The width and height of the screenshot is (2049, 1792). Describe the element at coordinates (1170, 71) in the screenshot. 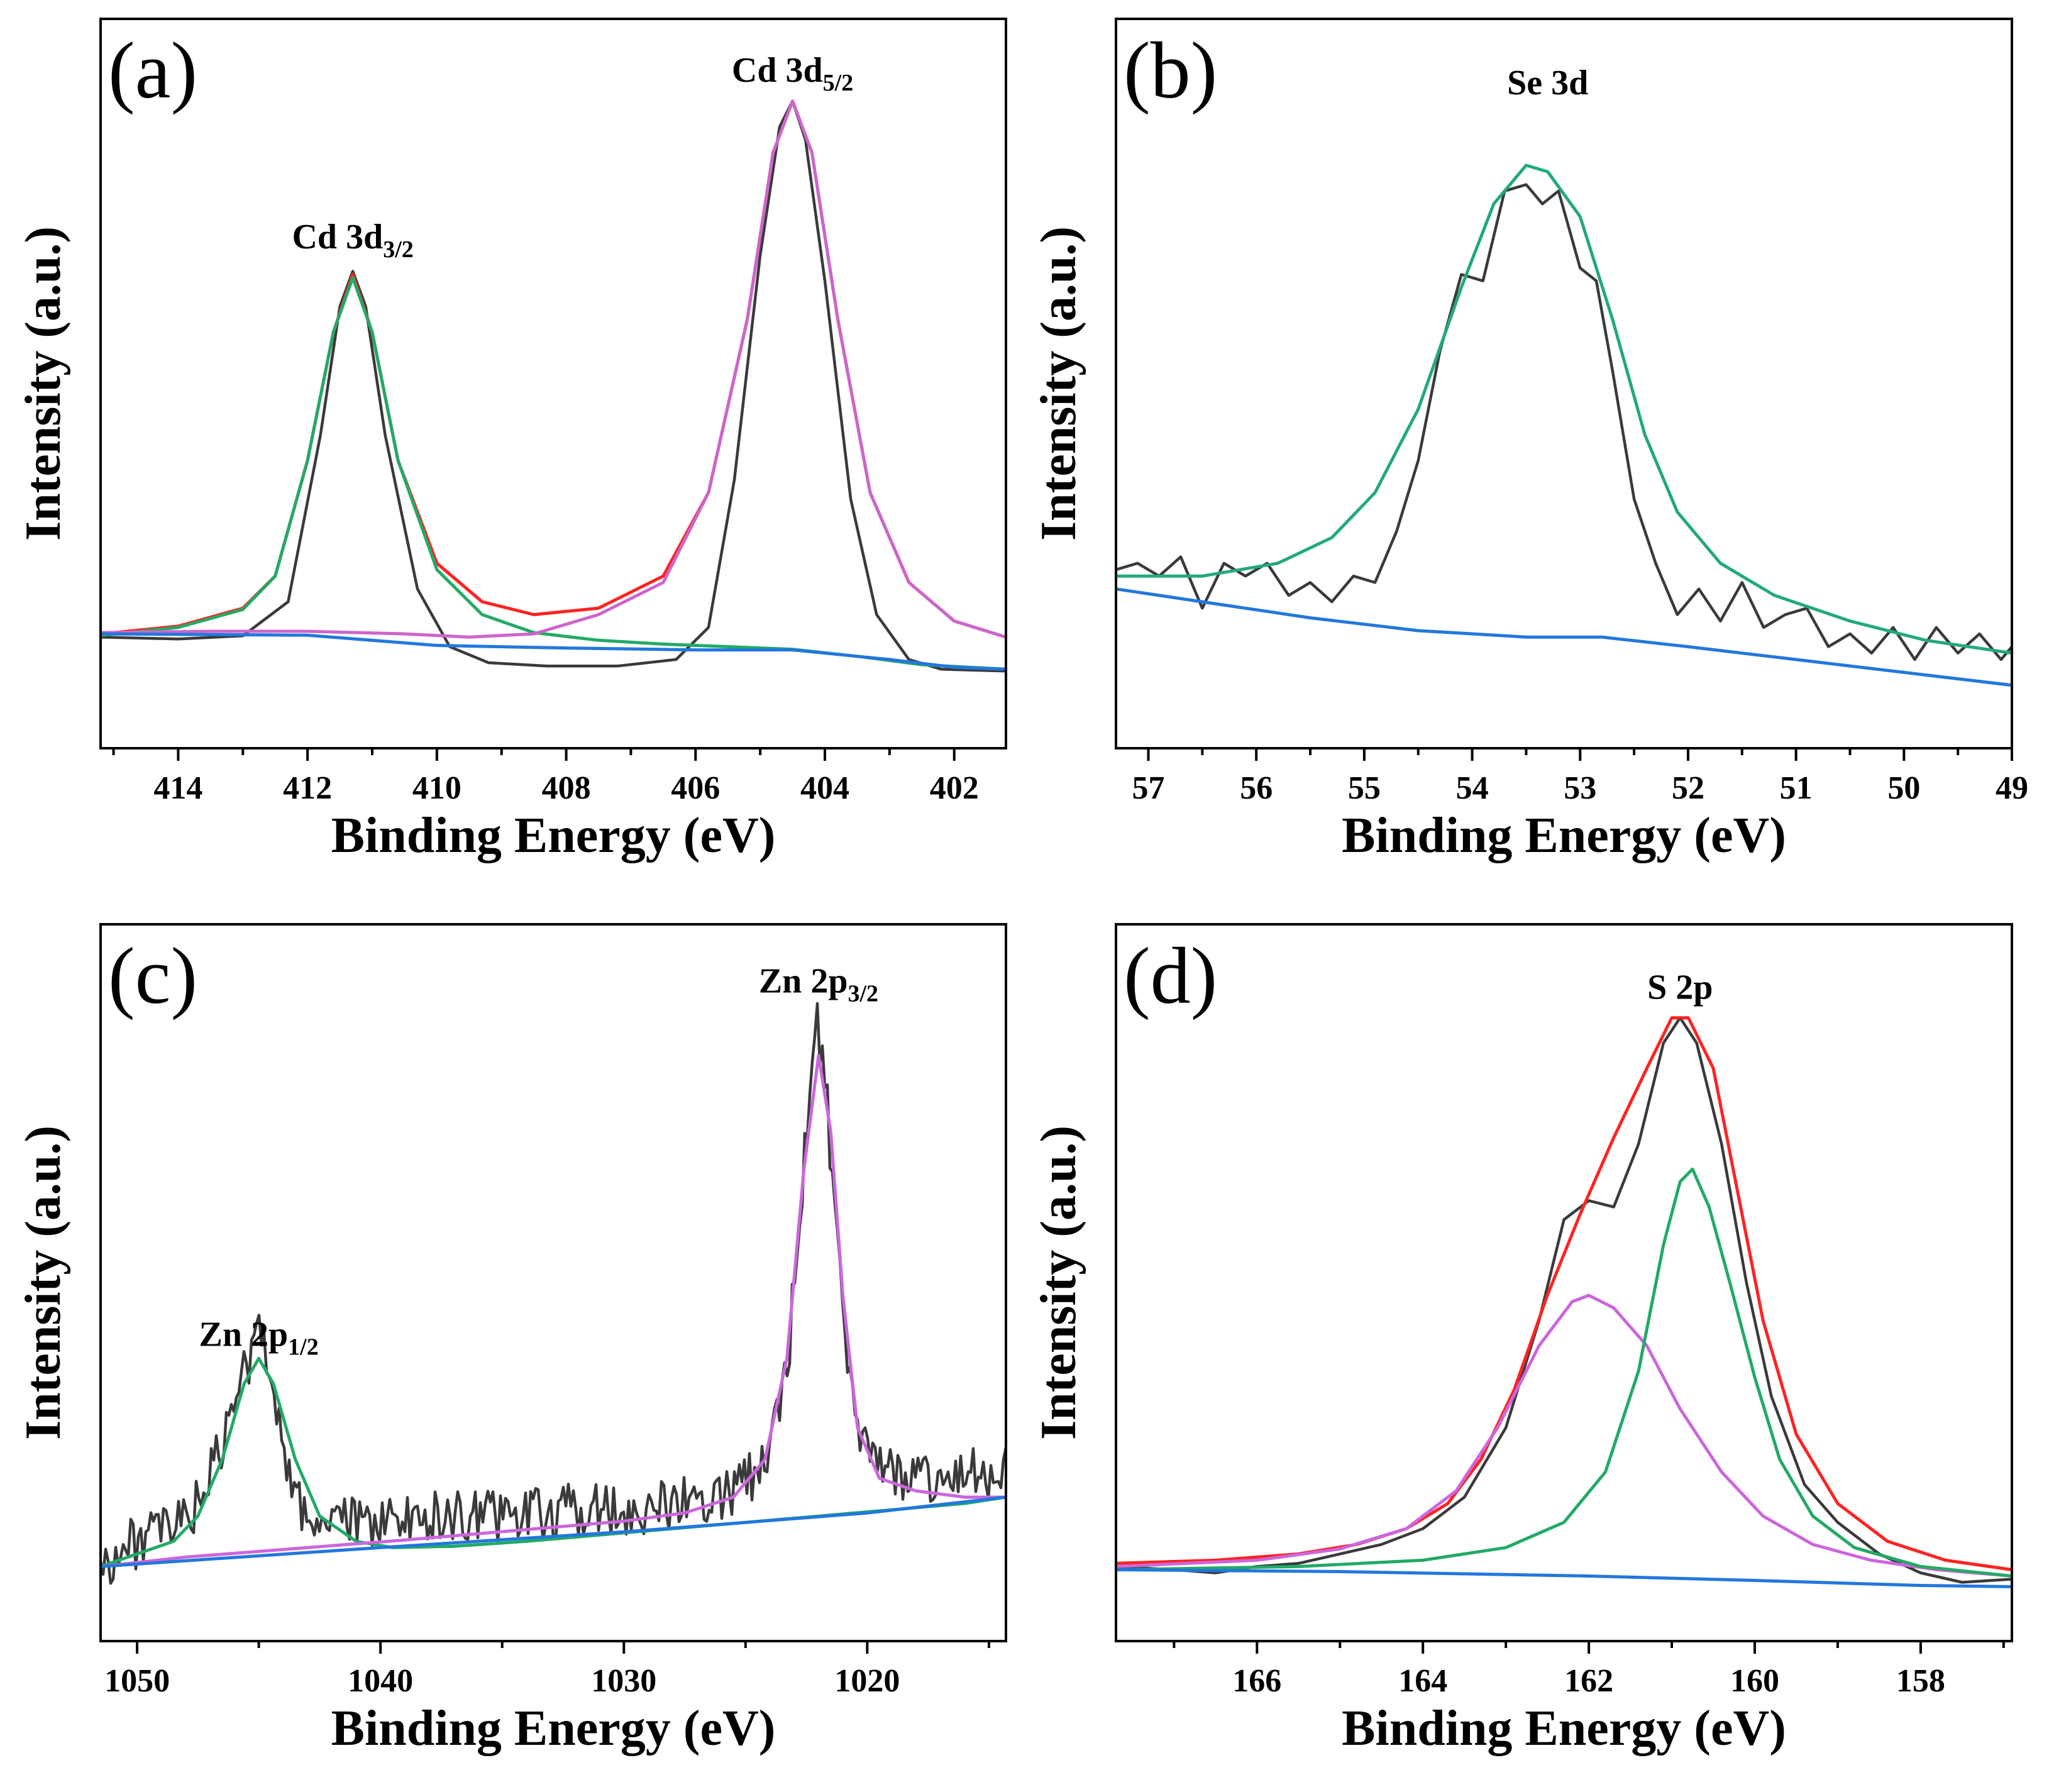

I see `panel-label: (b)` at that location.